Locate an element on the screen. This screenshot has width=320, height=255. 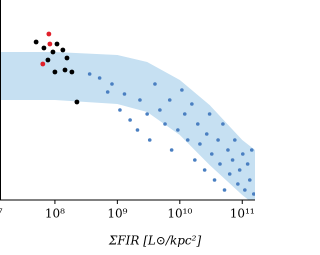
x-tick-label: 10⁸ is located at coordinates (55, 214).